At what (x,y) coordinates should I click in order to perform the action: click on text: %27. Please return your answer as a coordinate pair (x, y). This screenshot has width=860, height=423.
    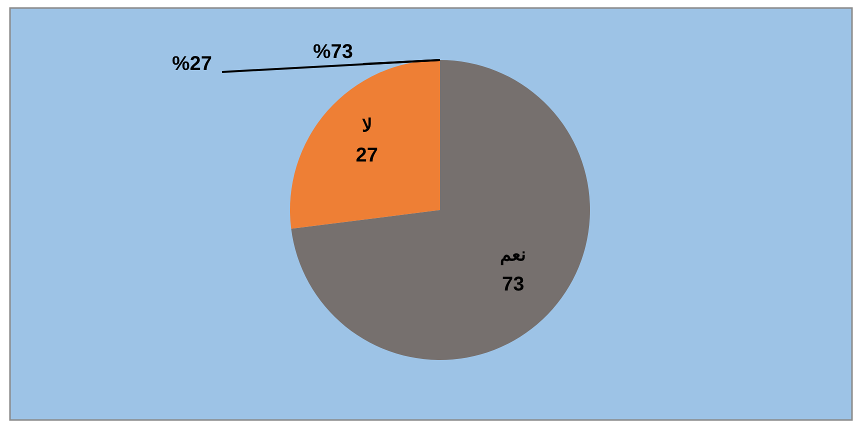
    Looking at the image, I should click on (192, 64).